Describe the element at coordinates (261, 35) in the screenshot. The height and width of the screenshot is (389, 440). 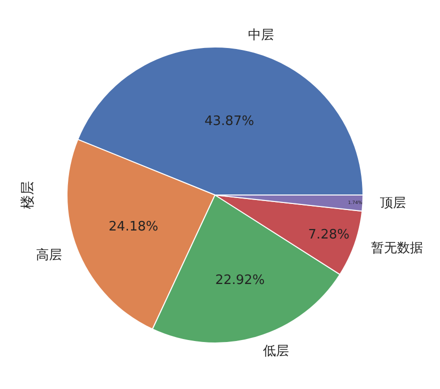
I see `slice-label: 中层` at that location.